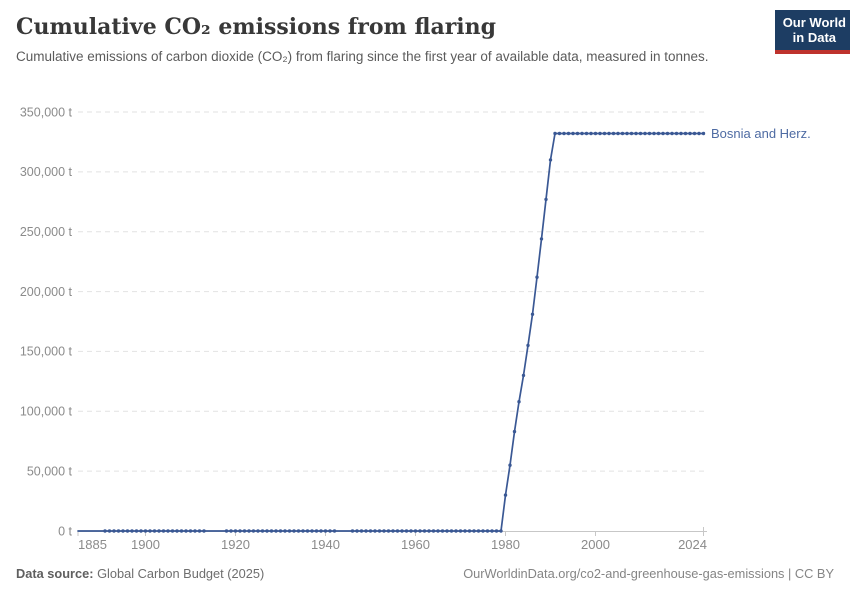 Image resolution: width=850 pixels, height=600 pixels. What do you see at coordinates (50, 471) in the screenshot?
I see `svg-text: 50,000 t` at bounding box center [50, 471].